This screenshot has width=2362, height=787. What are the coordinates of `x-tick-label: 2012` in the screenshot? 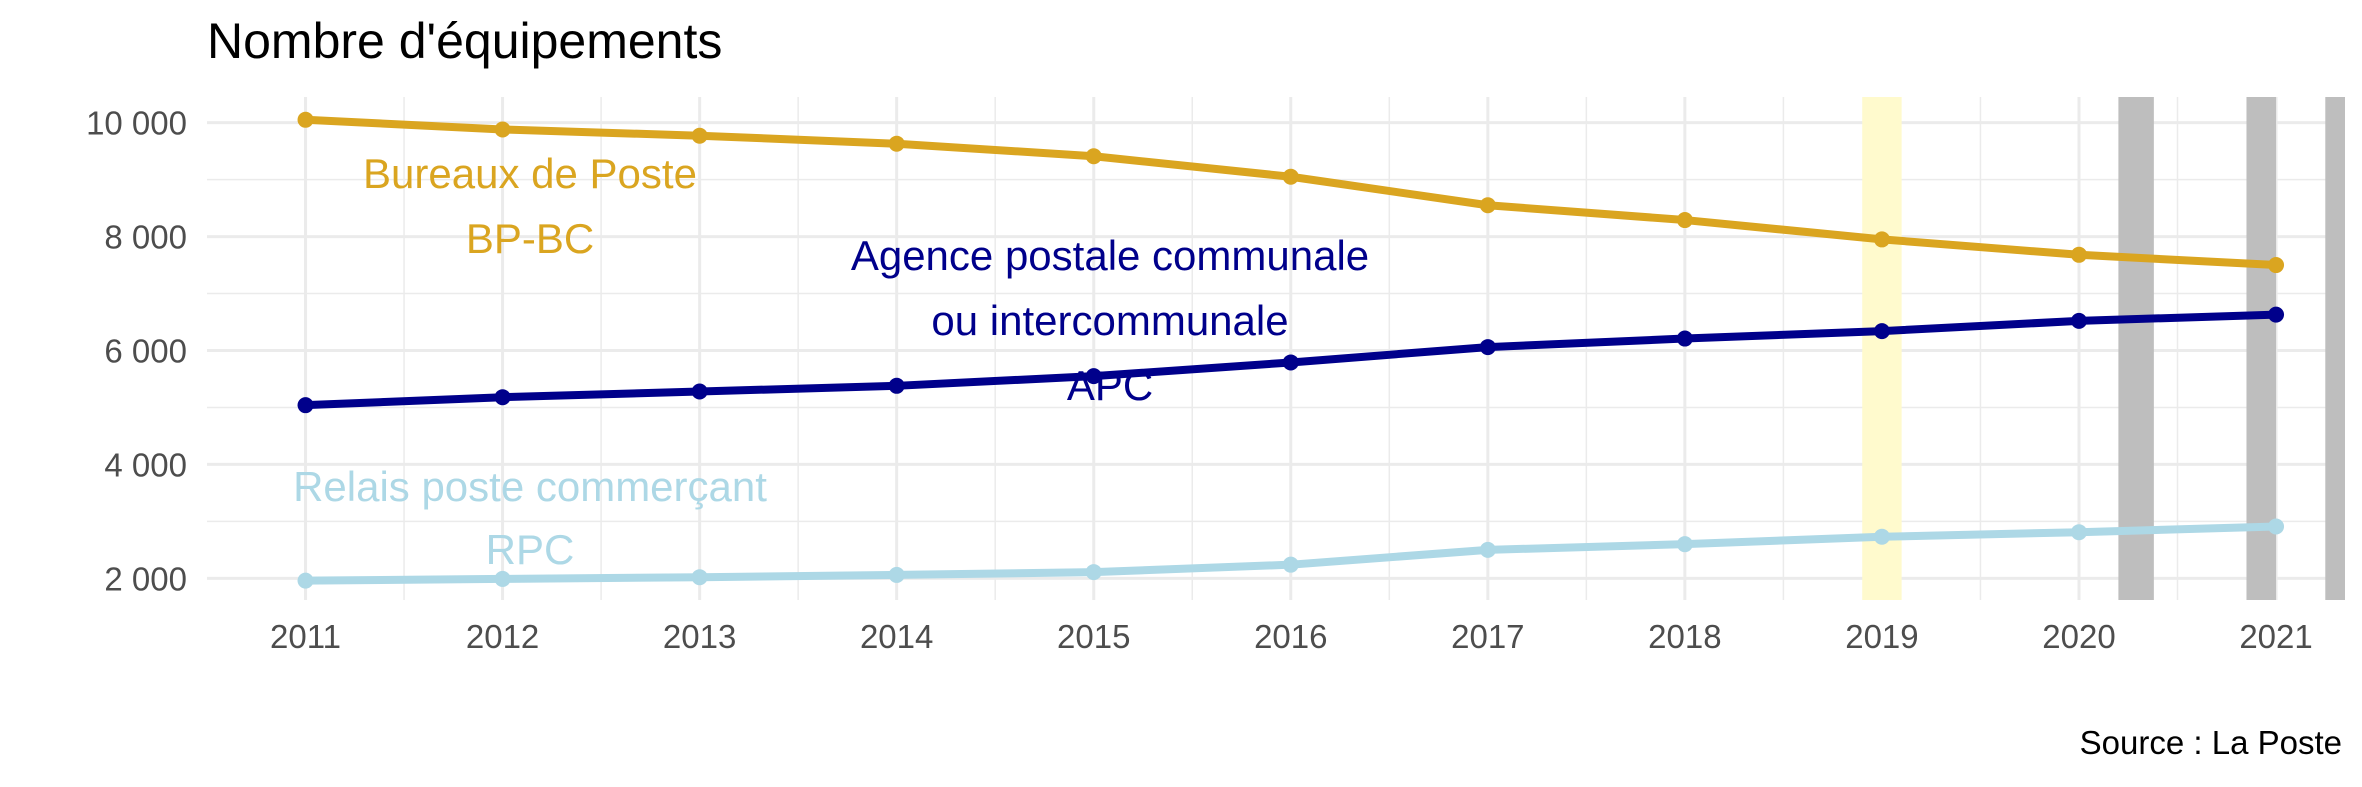 It's located at (502, 636).